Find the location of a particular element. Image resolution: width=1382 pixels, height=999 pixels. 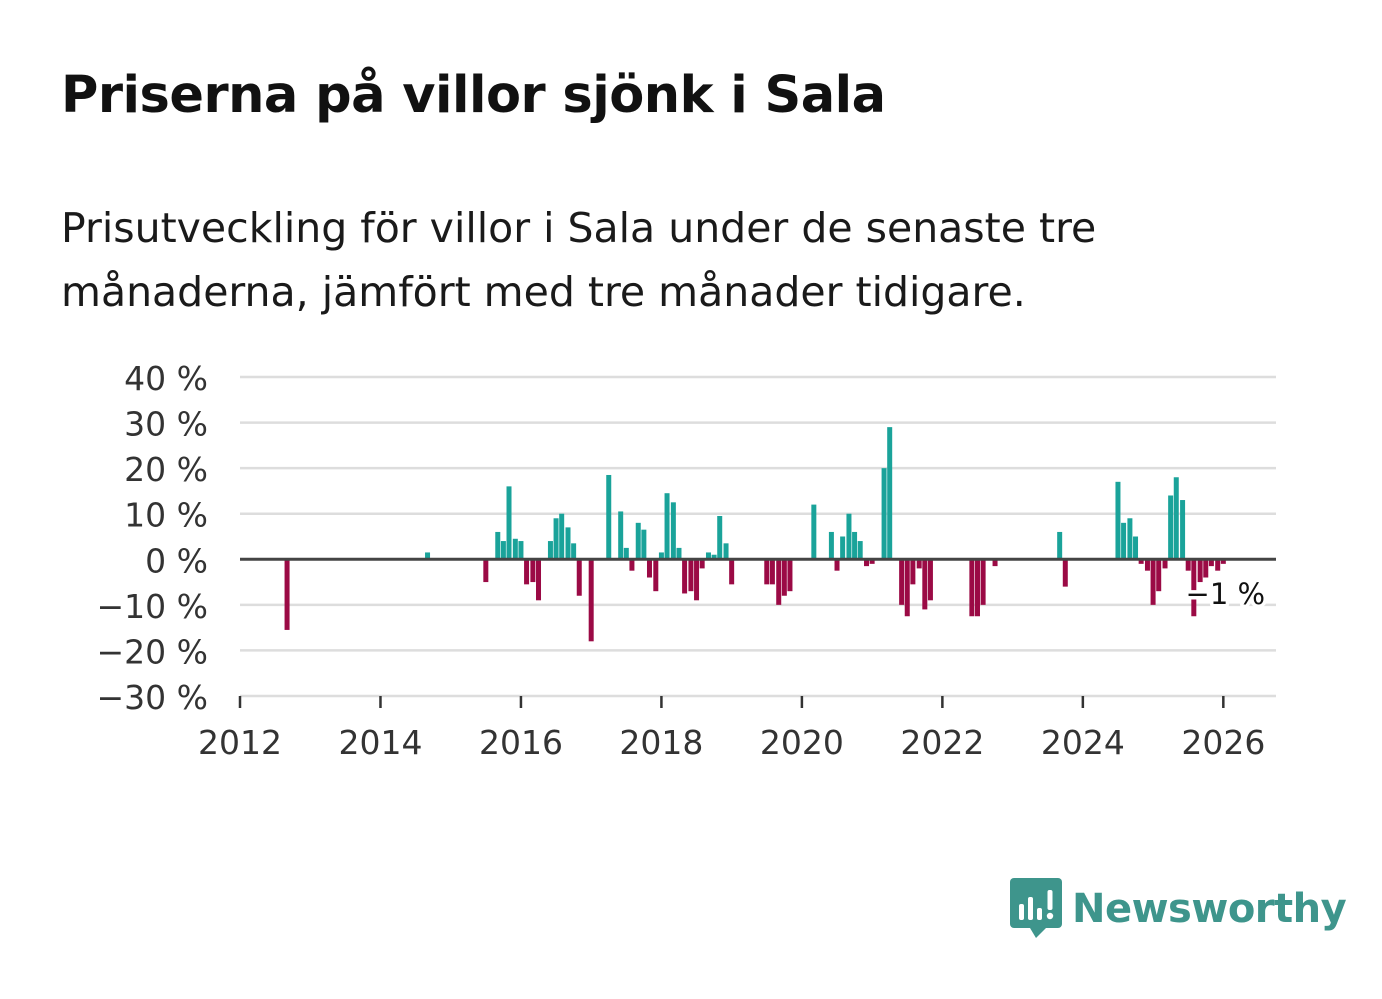

y-tick-label: 10 % is located at coordinates (166, 515).